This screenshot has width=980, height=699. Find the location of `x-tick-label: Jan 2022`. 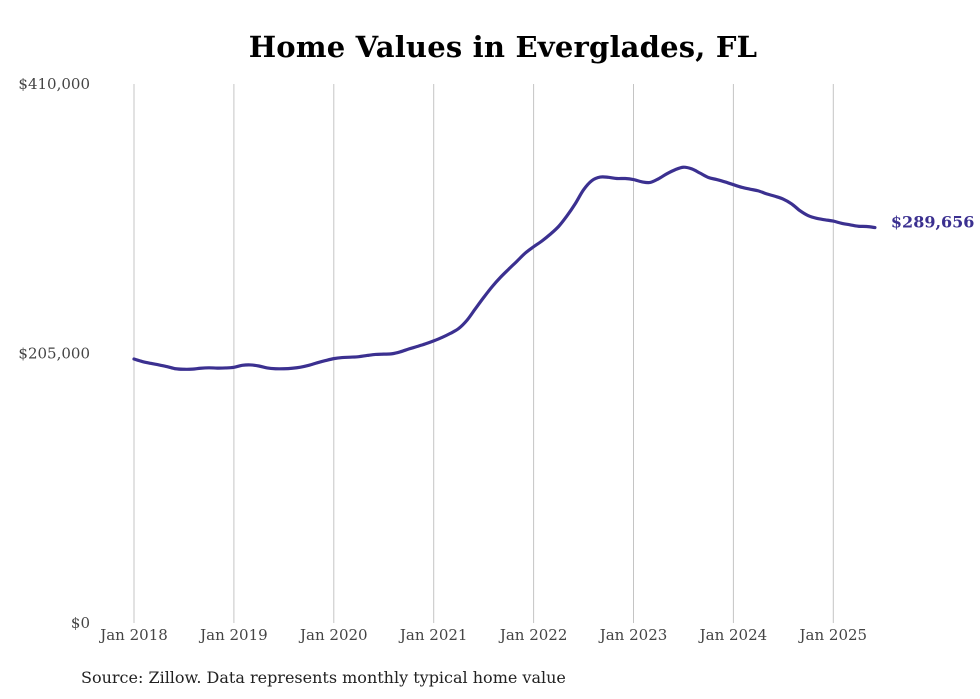

x-tick-label: Jan 2022 is located at coordinates (533, 635).